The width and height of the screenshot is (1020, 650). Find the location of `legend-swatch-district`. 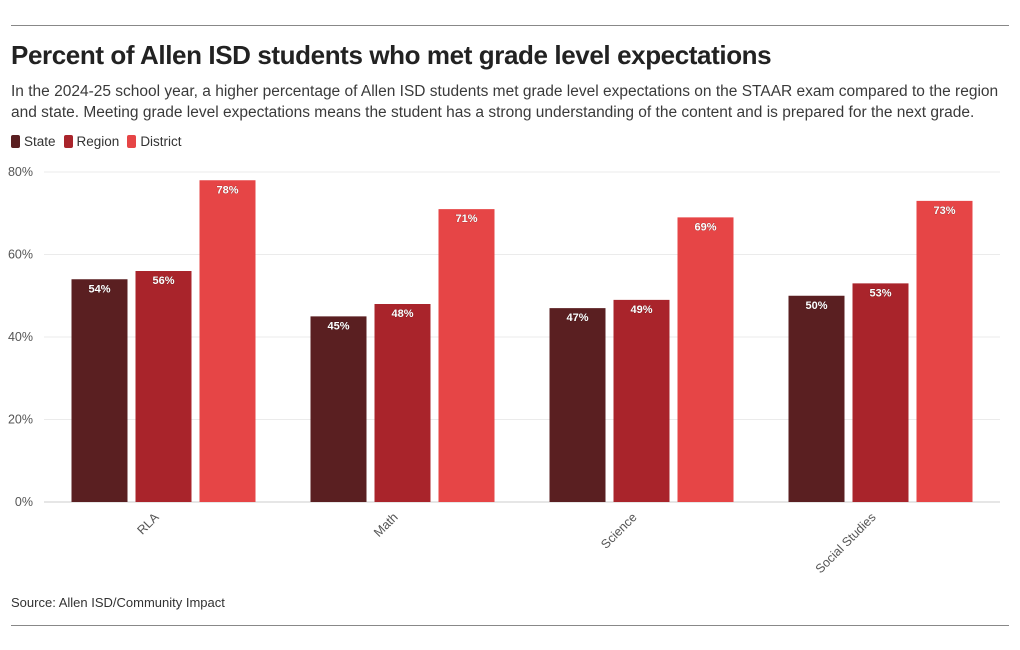

legend-swatch-district is located at coordinates (132, 141).